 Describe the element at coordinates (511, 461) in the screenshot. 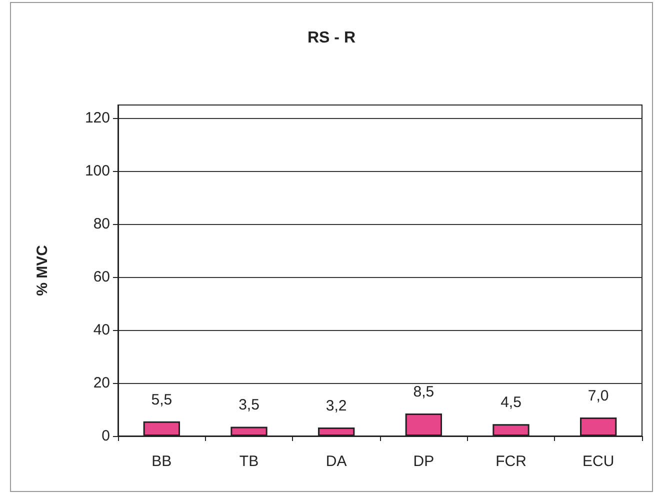

I see `x-tick-label: FCR` at that location.